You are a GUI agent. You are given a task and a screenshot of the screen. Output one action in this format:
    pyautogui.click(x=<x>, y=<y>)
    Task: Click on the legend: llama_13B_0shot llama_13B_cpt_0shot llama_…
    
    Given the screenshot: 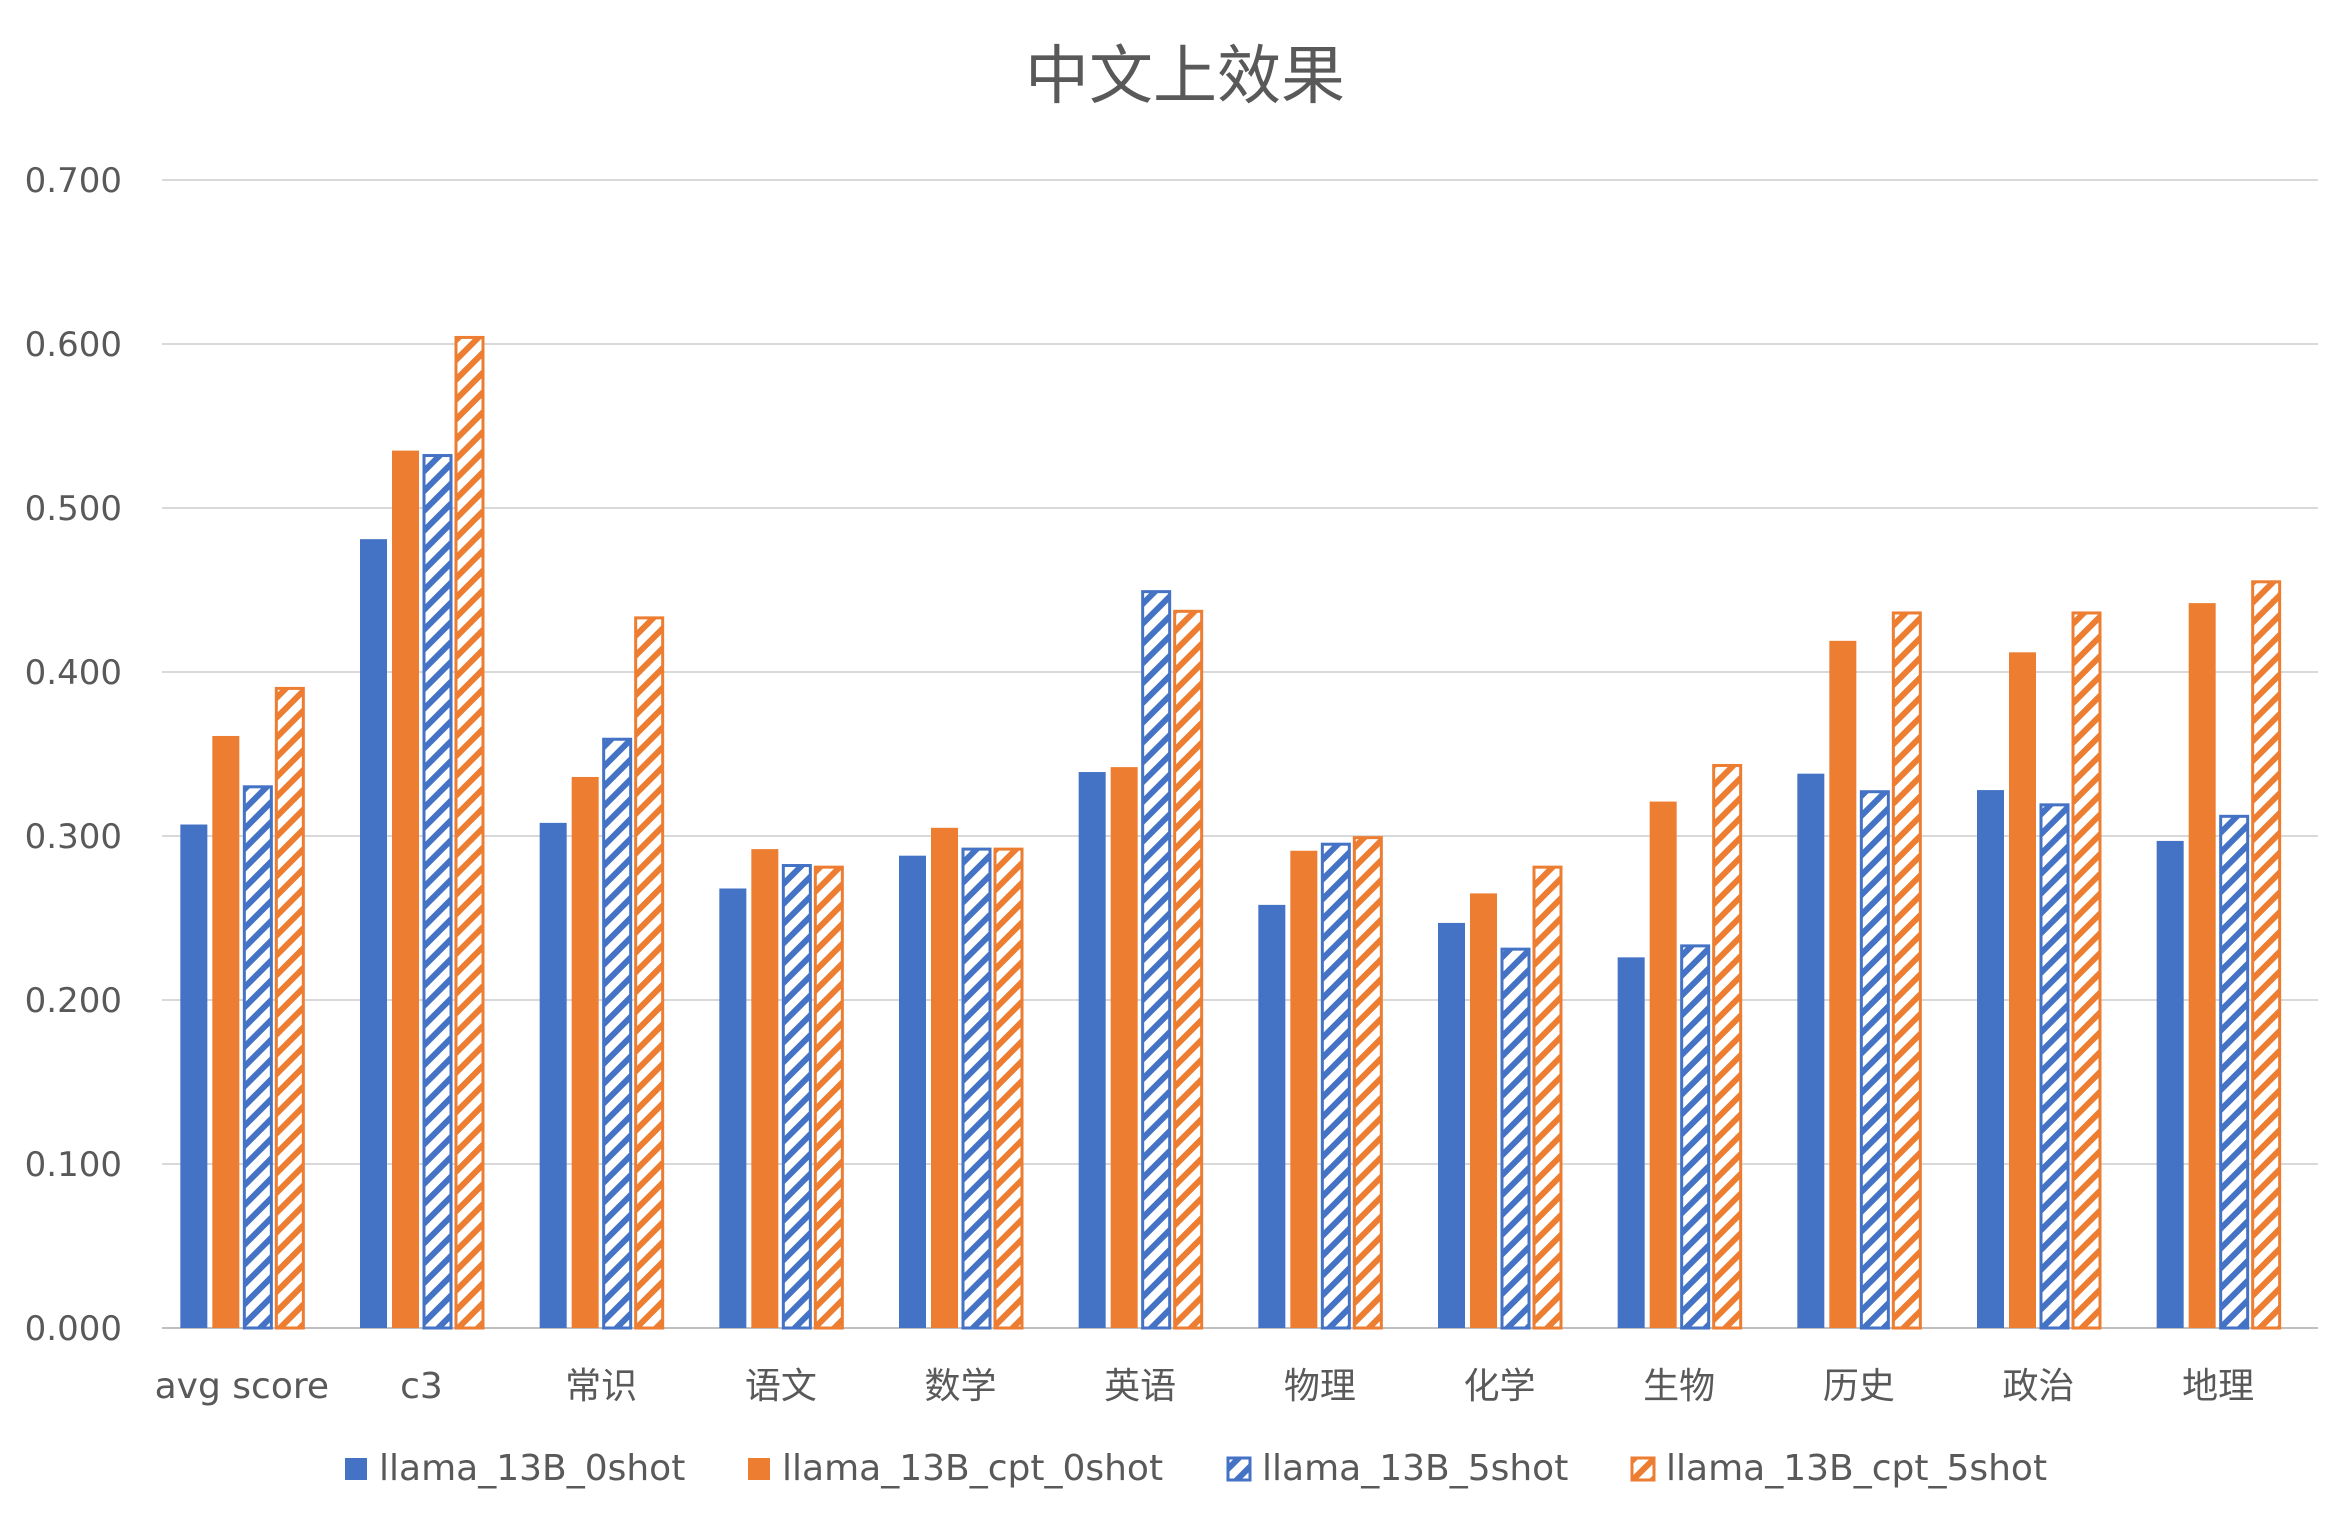 What is the action you would take?
    pyautogui.click(x=1196, y=1468)
    